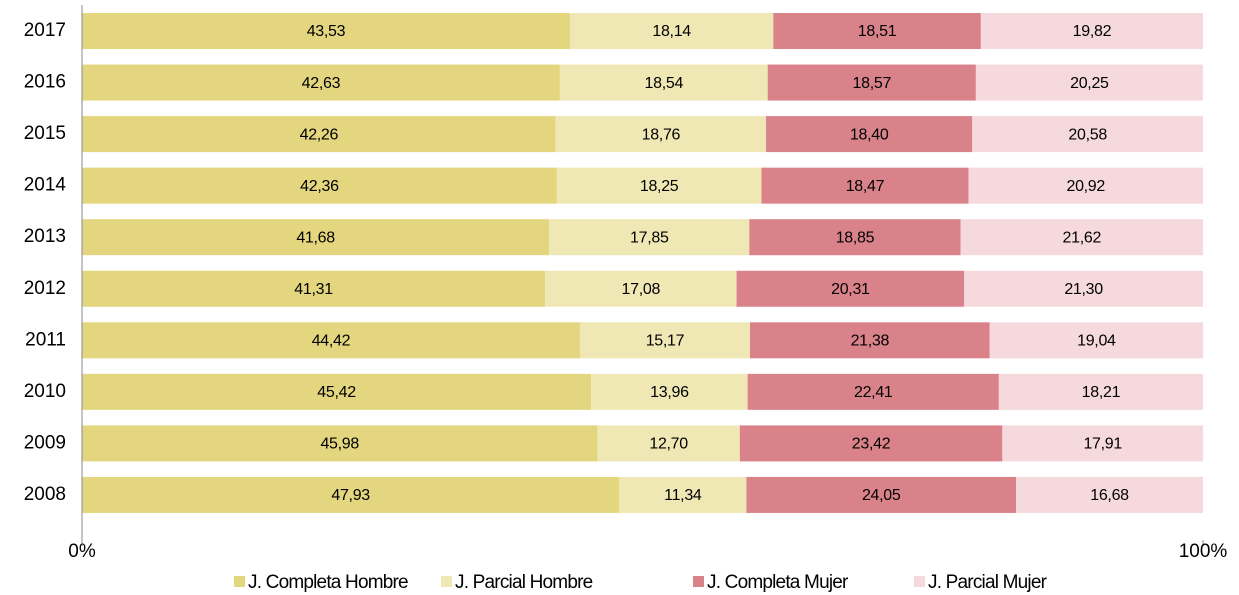 The height and width of the screenshot is (595, 1239). I want to click on legend-label: J. Completa Mujer, so click(778, 582).